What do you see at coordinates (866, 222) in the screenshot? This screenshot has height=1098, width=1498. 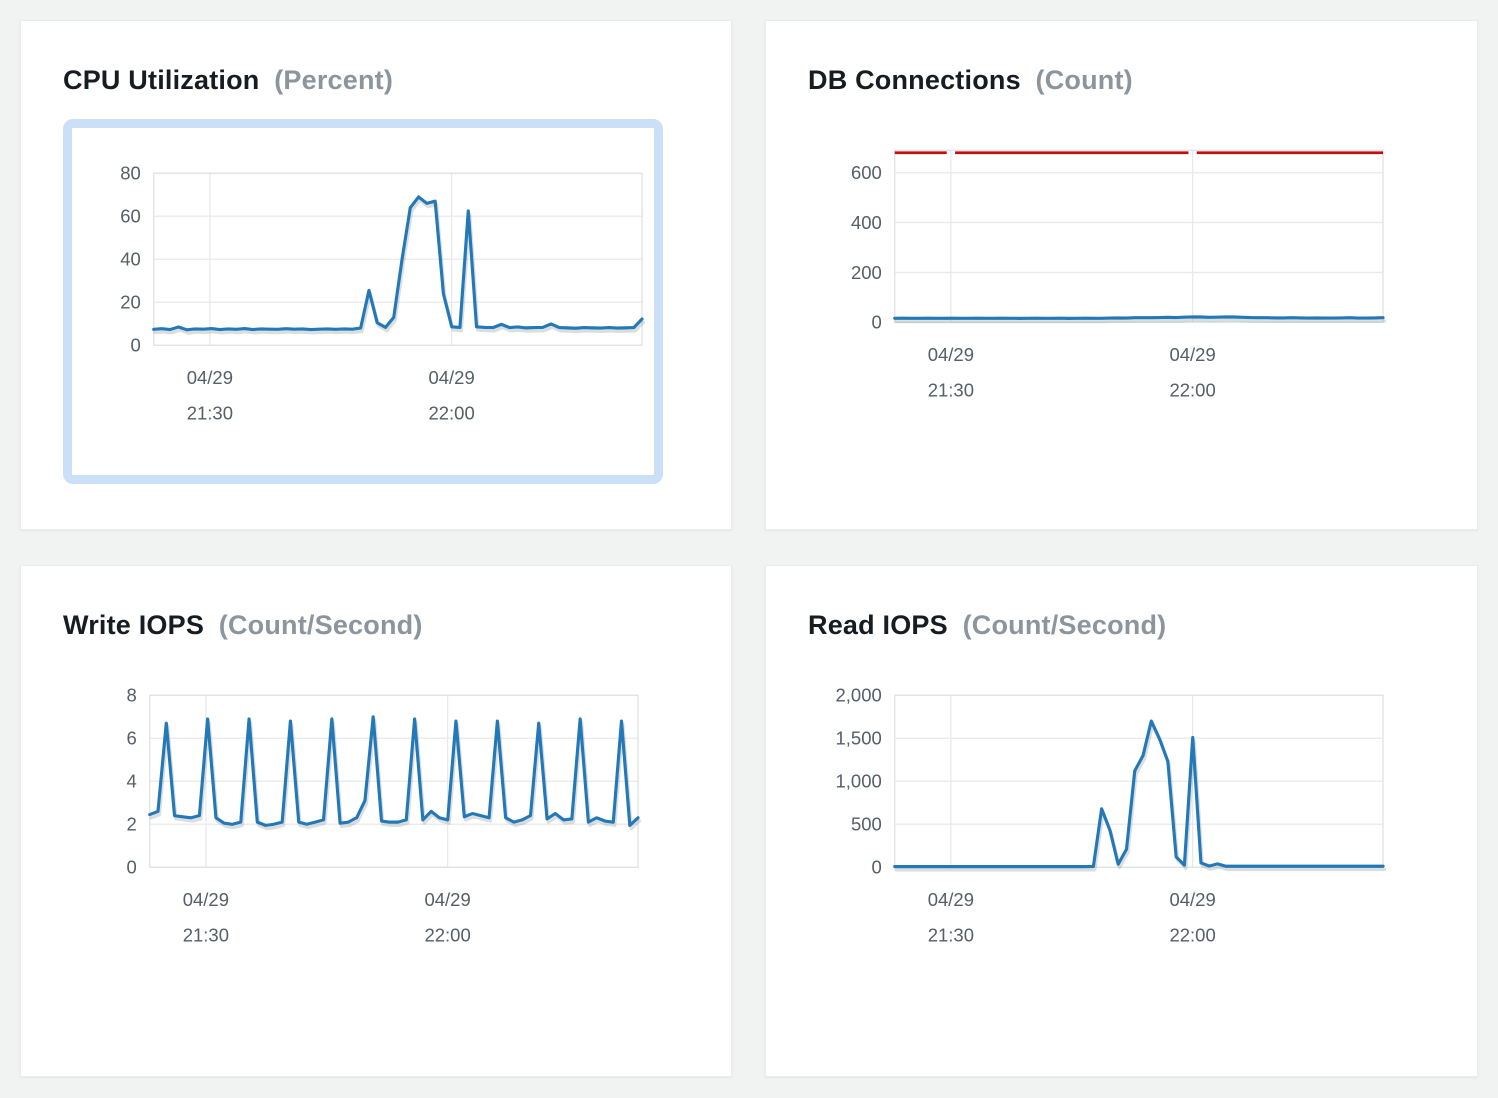 I see `y-tick-label: 400` at bounding box center [866, 222].